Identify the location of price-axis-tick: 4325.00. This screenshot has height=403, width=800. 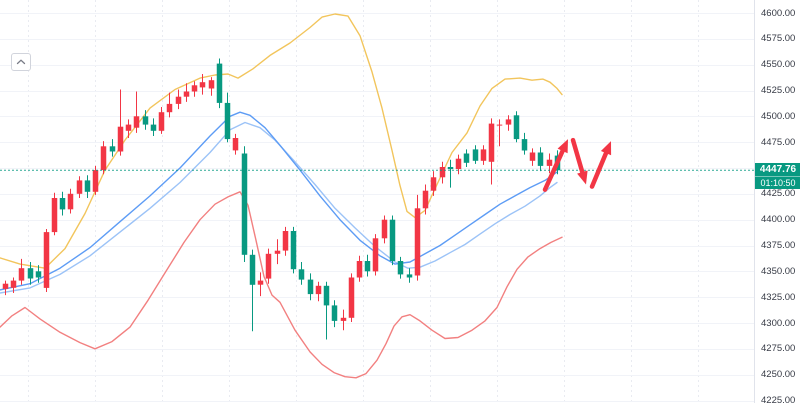
(778, 297).